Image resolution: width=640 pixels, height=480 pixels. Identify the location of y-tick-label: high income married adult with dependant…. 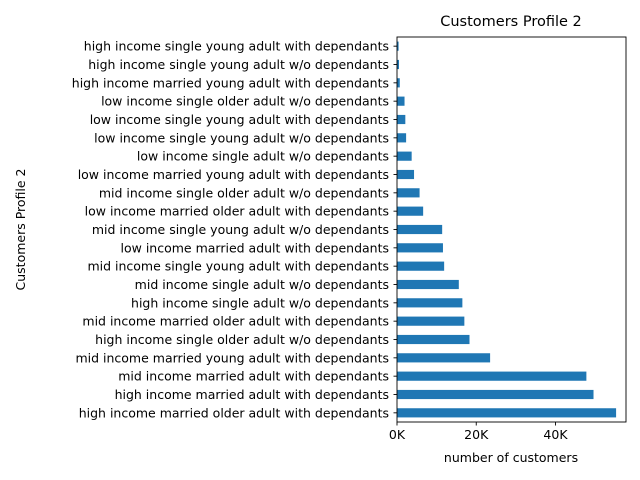
(252, 394).